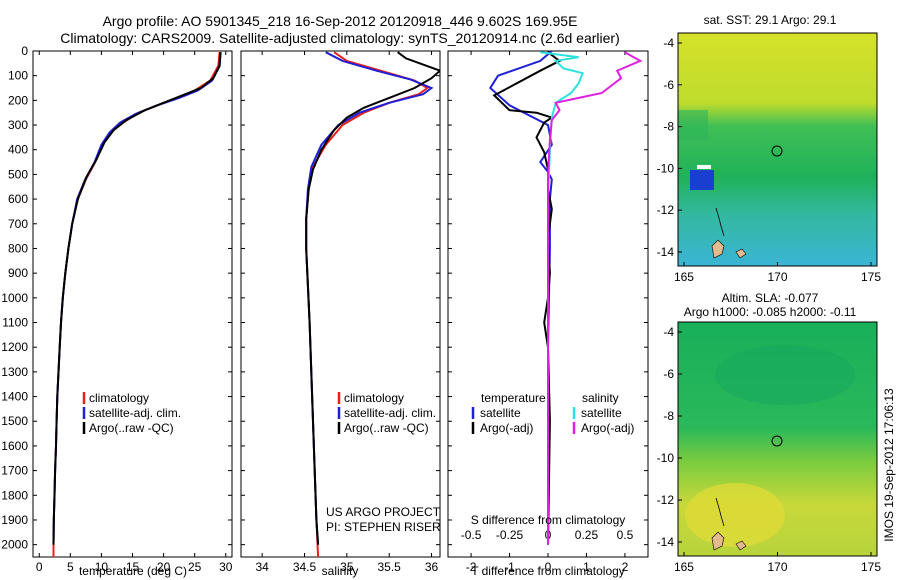 The width and height of the screenshot is (900, 580). Describe the element at coordinates (777, 567) in the screenshot. I see `map-x-tick-label: 170` at that location.